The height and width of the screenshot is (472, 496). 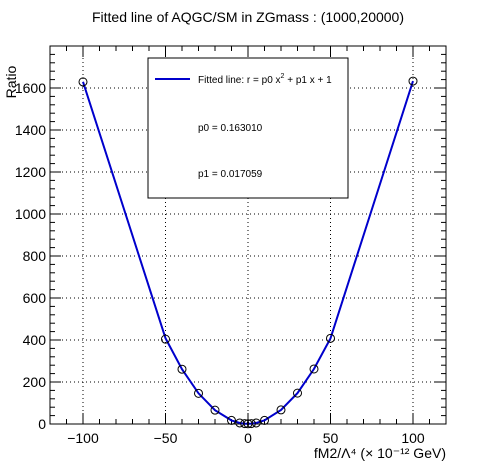 What do you see at coordinates (248, 438) in the screenshot?
I see `x-tick-label: 0` at bounding box center [248, 438].